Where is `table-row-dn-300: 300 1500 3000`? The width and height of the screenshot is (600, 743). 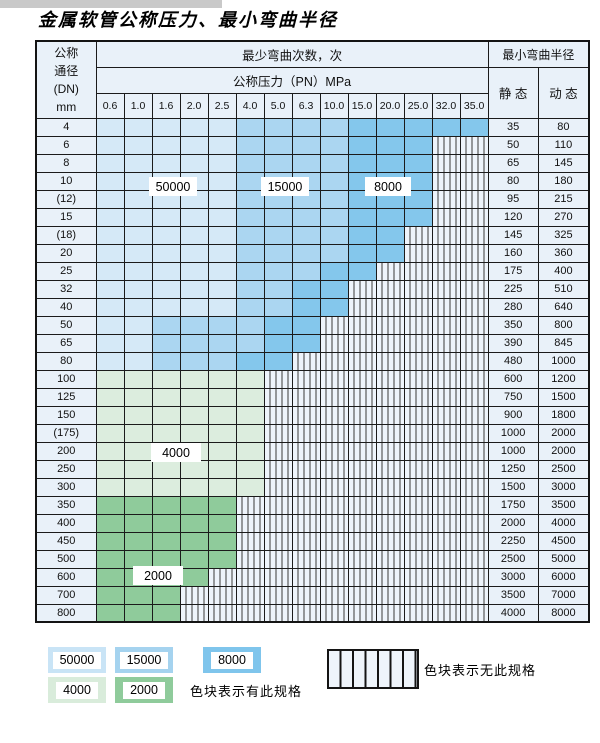 table-row-dn-300: 300 1500 3000 is located at coordinates (312, 487).